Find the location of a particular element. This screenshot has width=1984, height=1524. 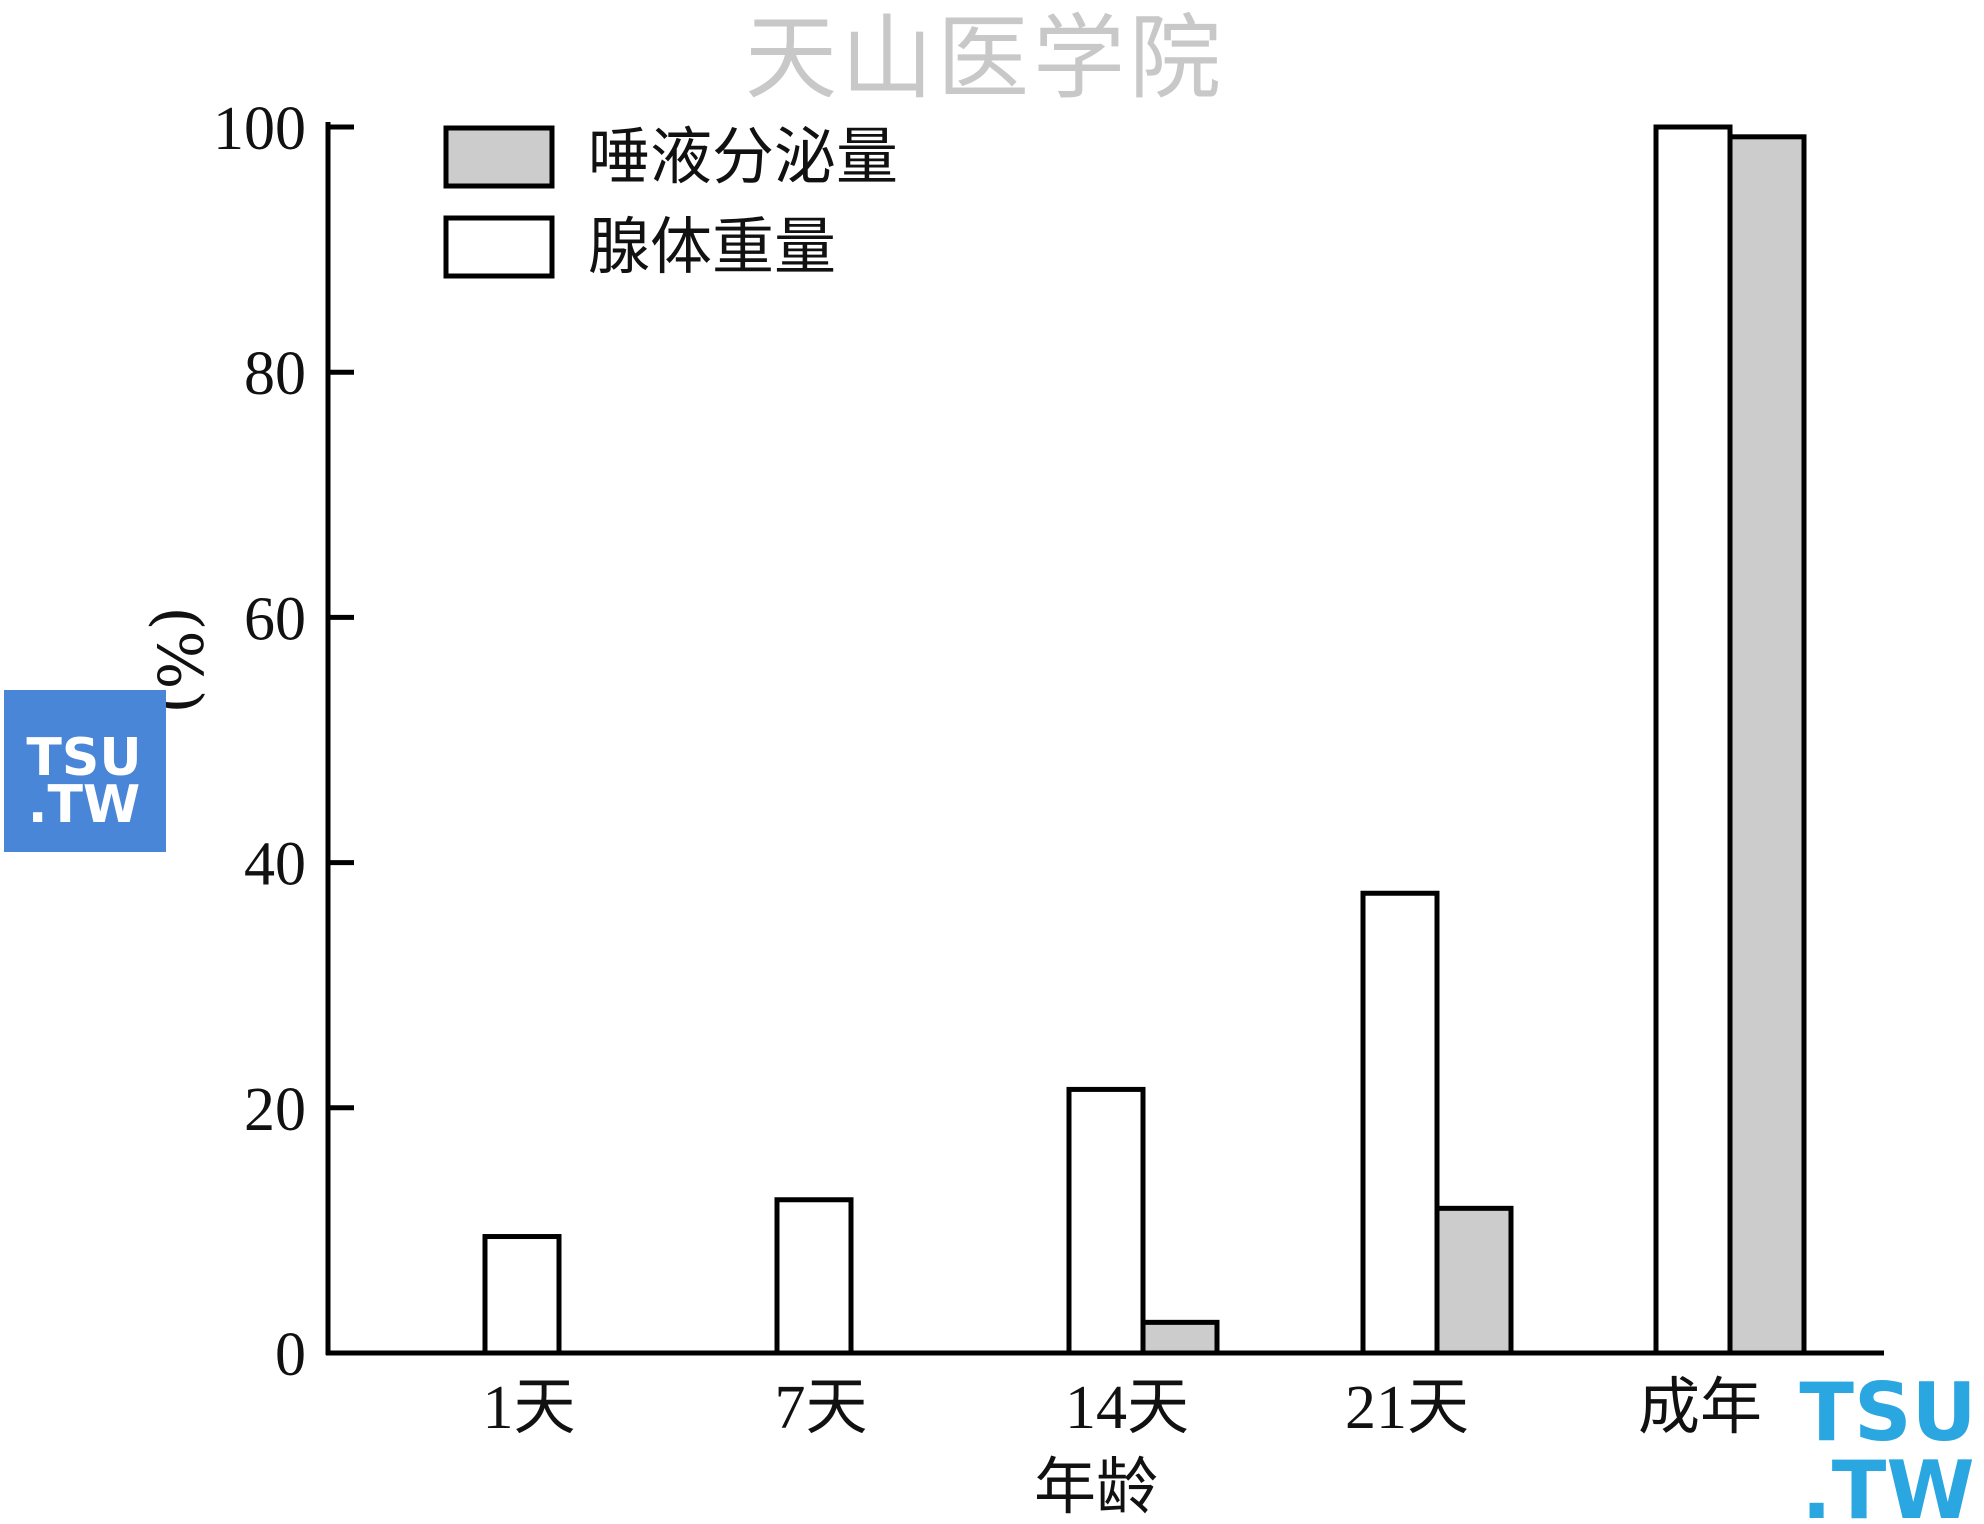

y-tick-label: 0 is located at coordinates (290, 1355).